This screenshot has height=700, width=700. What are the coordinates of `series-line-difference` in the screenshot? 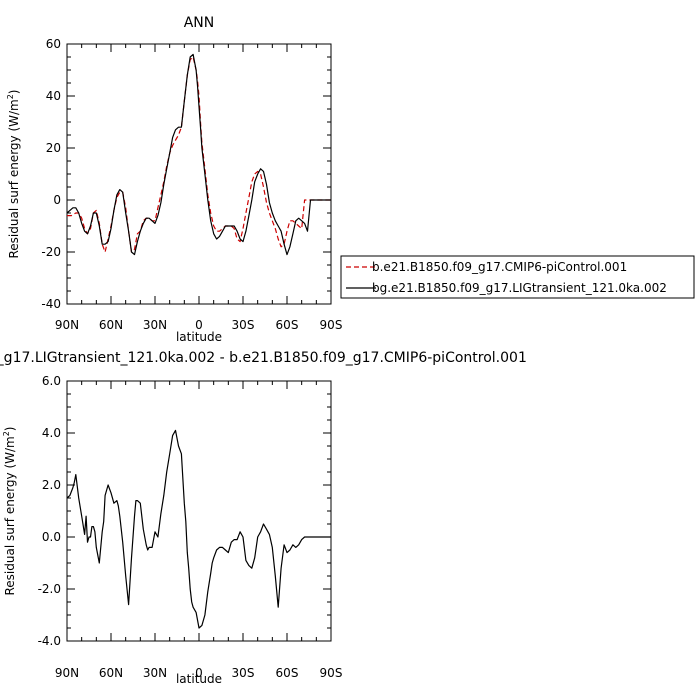 It's located at (198, 529).